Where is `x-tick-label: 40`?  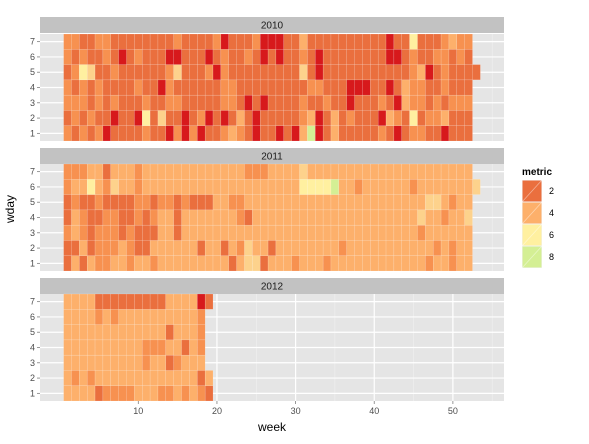 x-tick-label: 40 is located at coordinates (374, 411).